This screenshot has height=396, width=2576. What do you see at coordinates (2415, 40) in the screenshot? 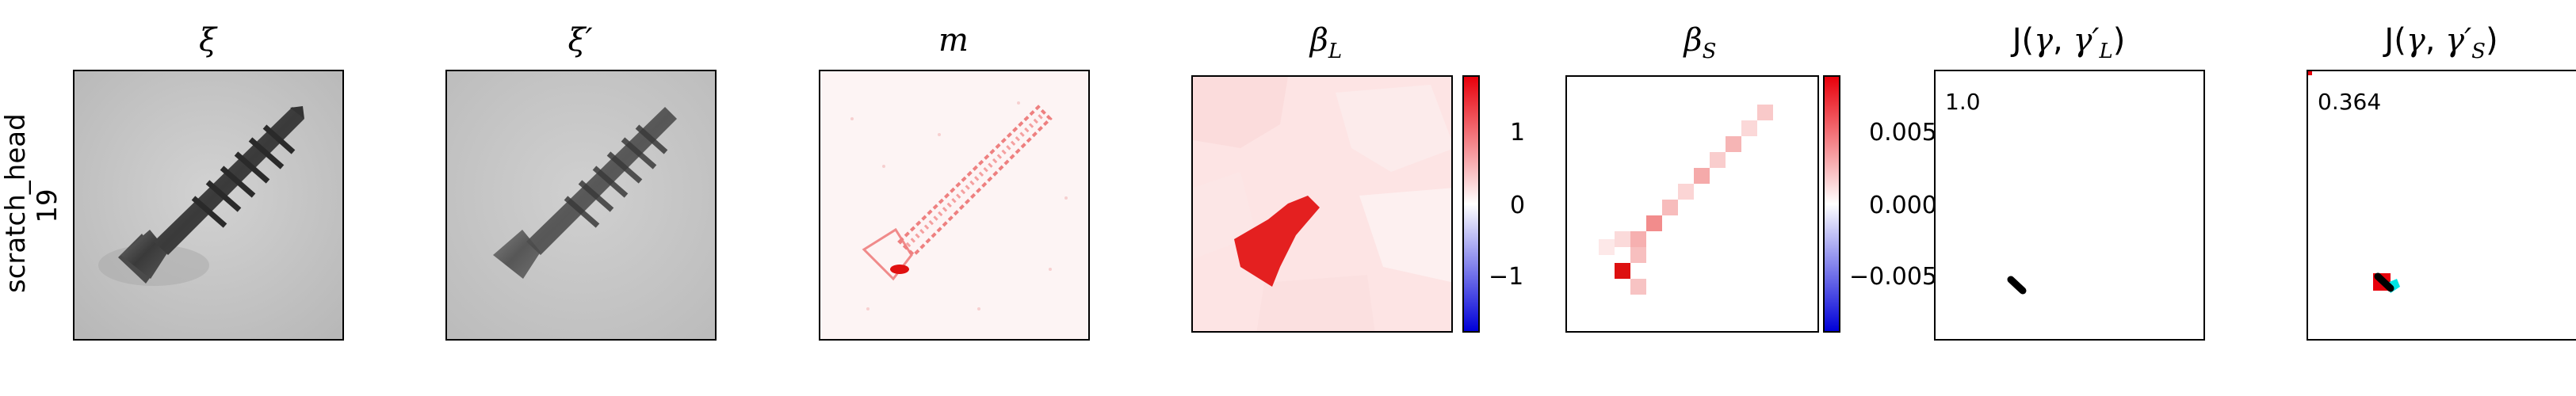
I see `j-s-gamma: γ` at bounding box center [2415, 40].